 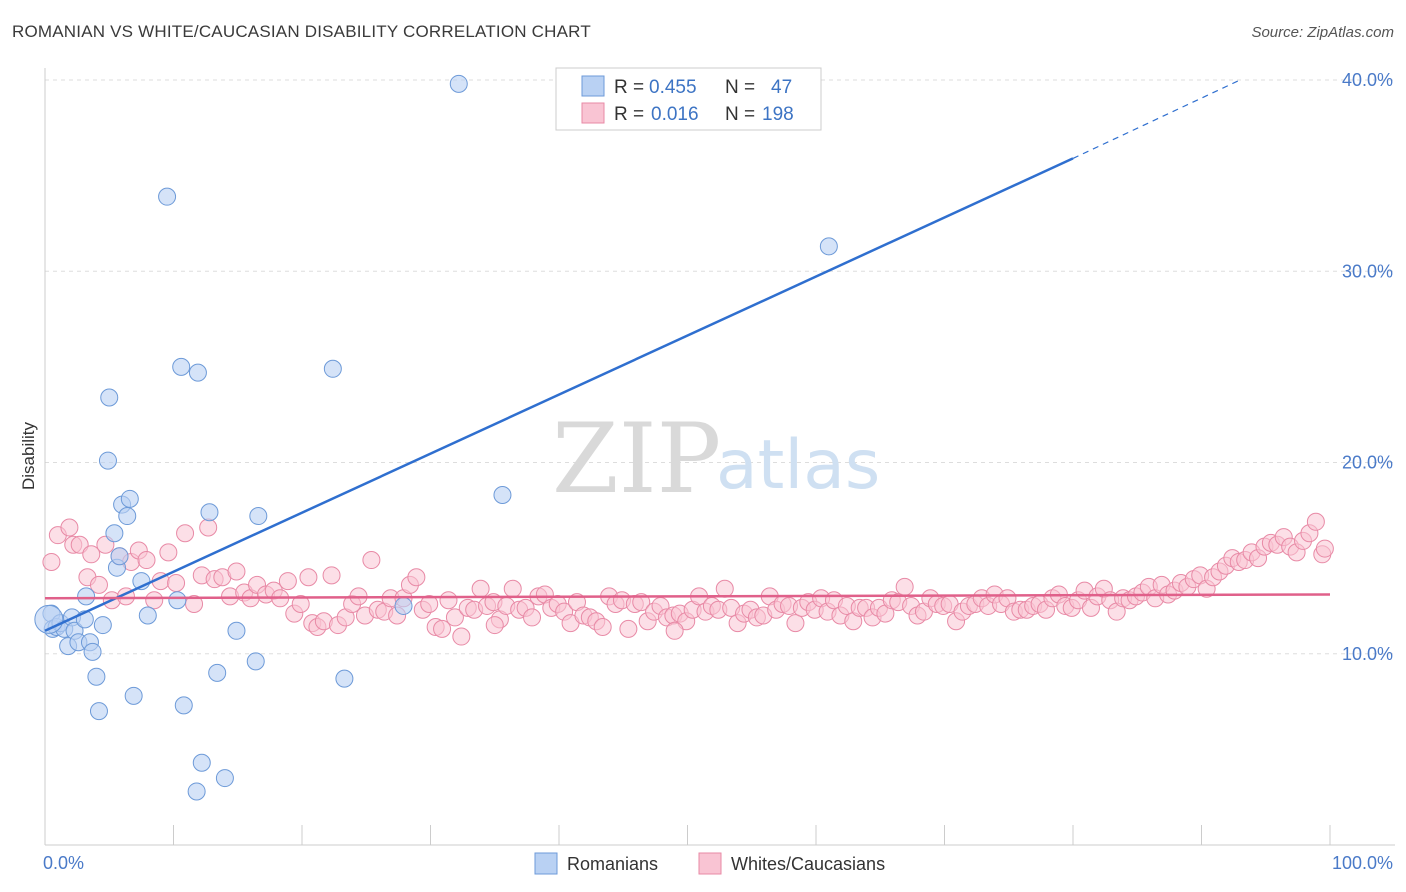 What do you see at coordinates (593, 113) in the screenshot?
I see `legend-swatch-whites` at bounding box center [593, 113].